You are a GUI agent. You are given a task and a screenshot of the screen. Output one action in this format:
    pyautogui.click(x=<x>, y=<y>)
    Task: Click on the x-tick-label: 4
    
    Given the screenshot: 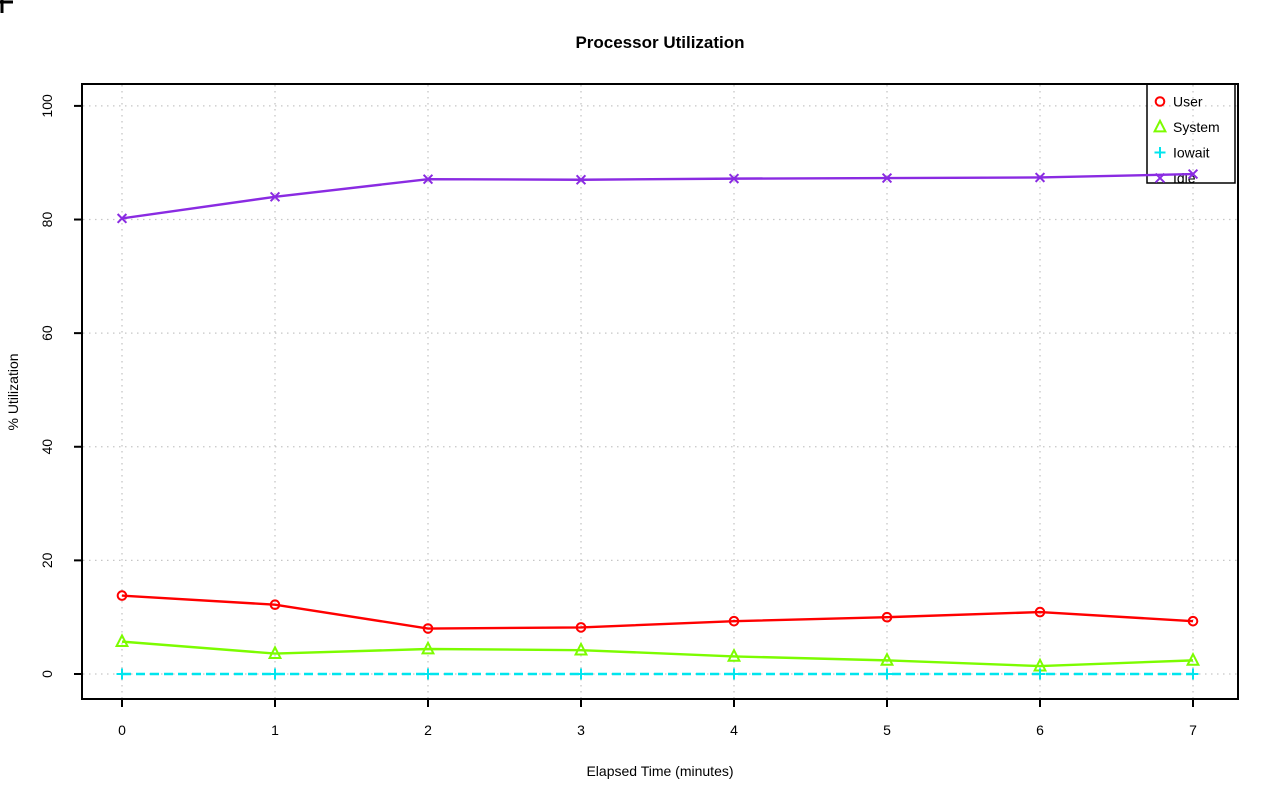 What is the action you would take?
    pyautogui.click(x=734, y=730)
    